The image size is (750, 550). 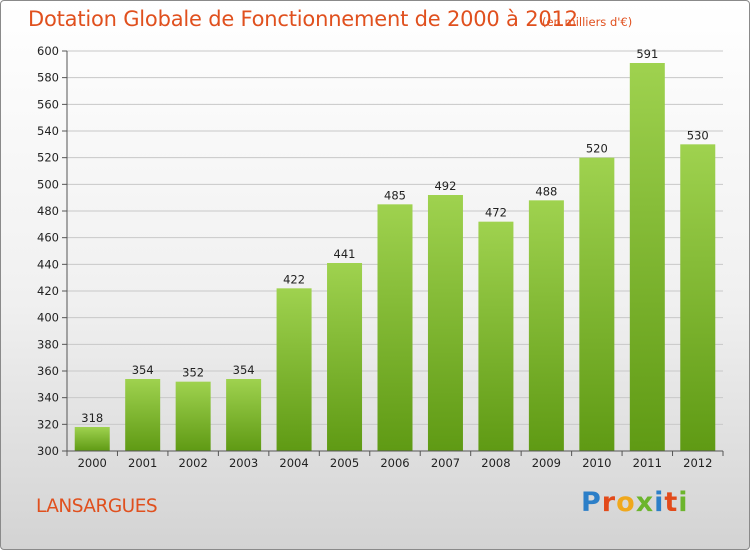 What do you see at coordinates (591, 502) in the screenshot?
I see `brand-letter: P` at bounding box center [591, 502].